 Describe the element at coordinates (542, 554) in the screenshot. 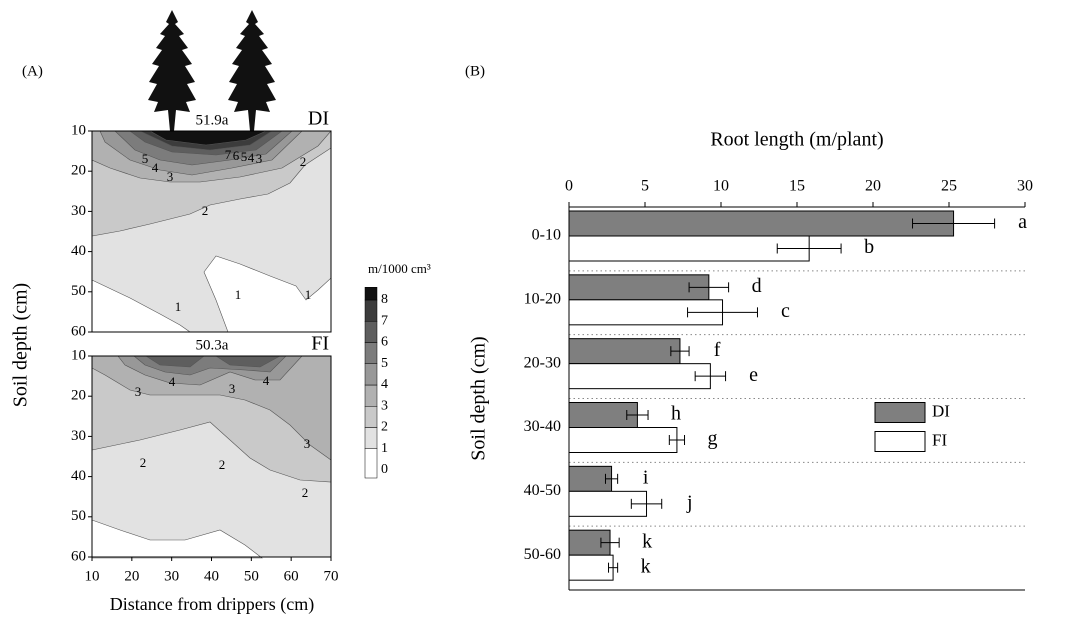

I see `y-tick-label: 50-60` at that location.